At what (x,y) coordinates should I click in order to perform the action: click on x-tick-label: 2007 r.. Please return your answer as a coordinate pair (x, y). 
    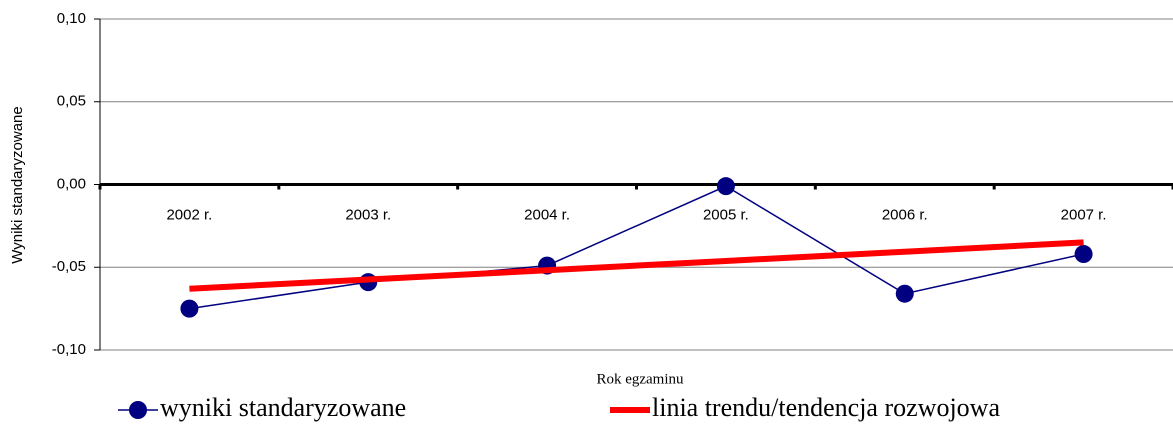
    Looking at the image, I should click on (1084, 214).